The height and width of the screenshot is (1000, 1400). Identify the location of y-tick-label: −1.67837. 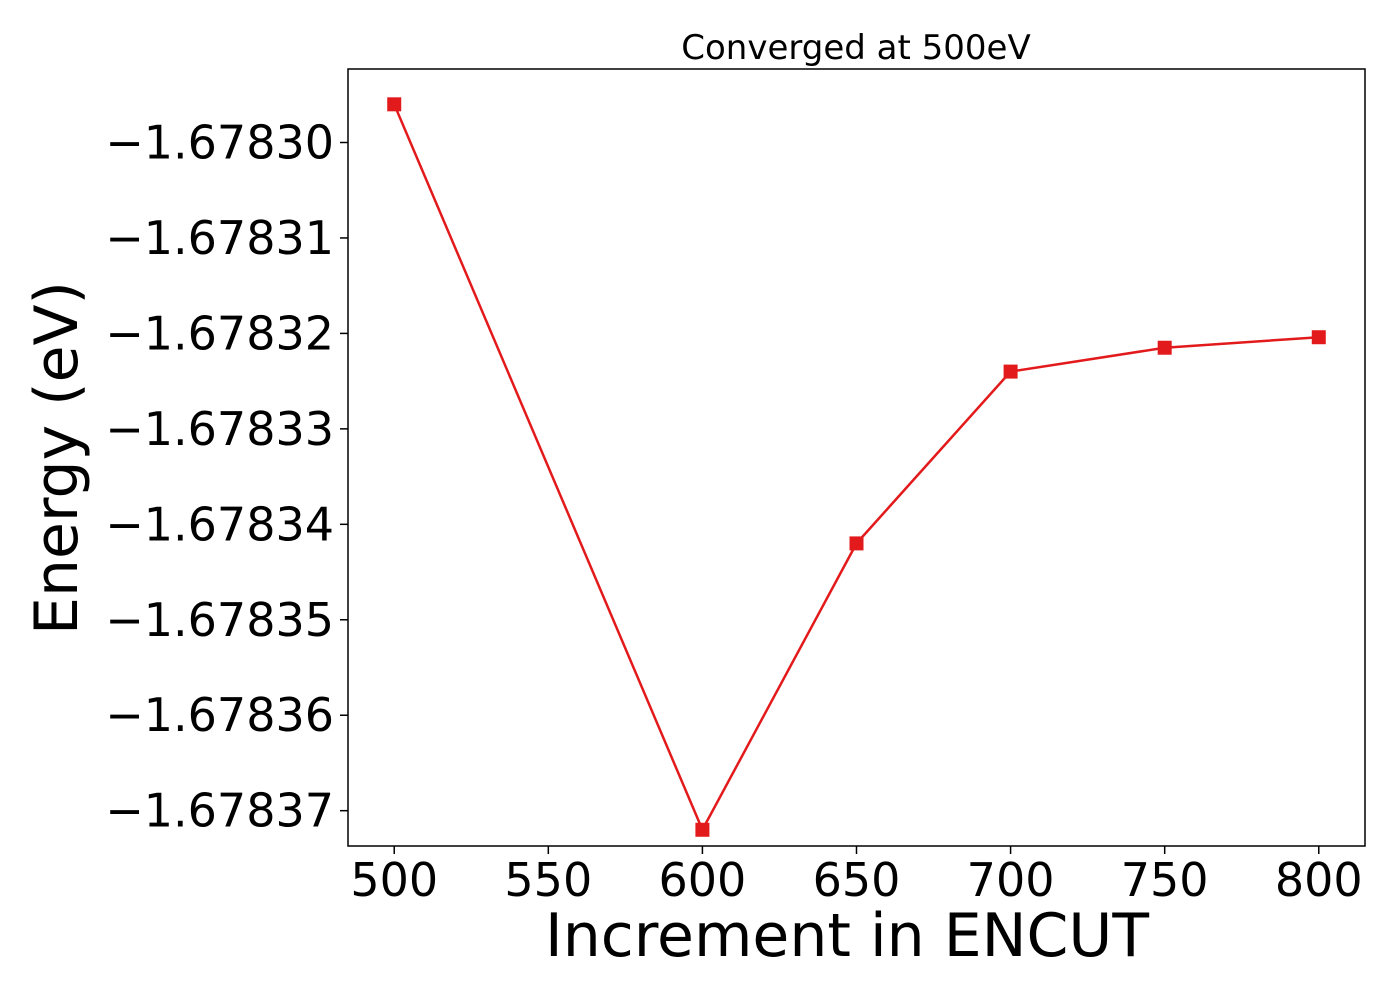
(219, 811).